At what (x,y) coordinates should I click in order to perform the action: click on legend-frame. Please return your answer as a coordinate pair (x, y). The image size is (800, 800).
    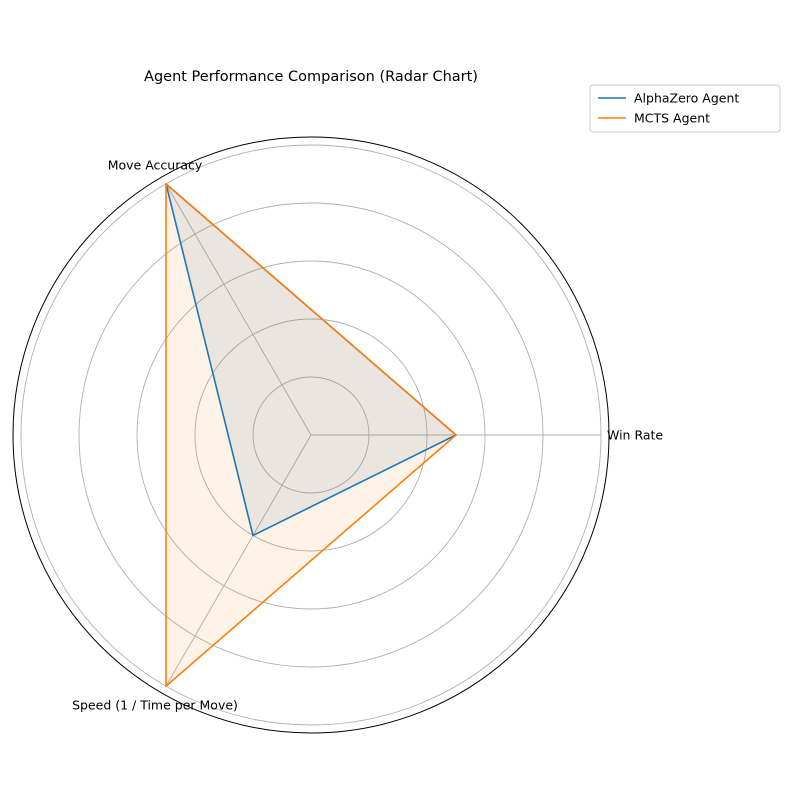
    Looking at the image, I should click on (685, 108).